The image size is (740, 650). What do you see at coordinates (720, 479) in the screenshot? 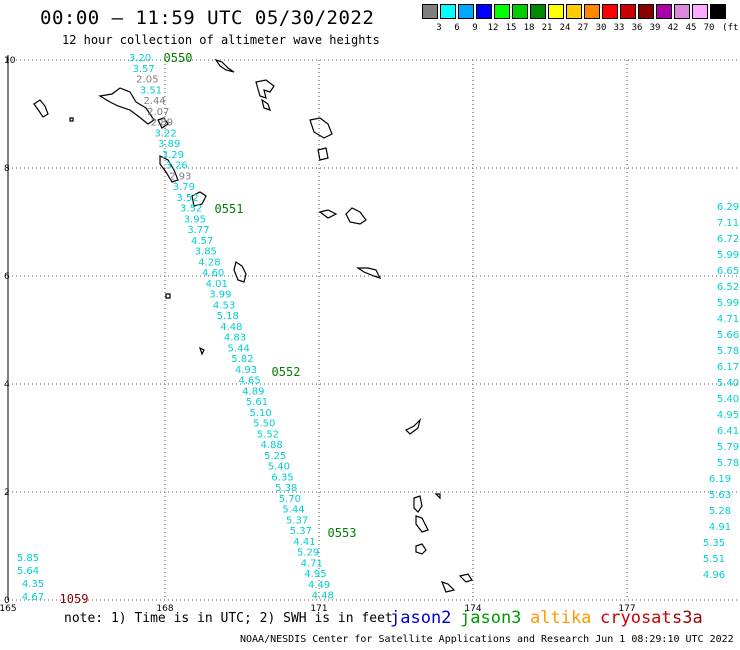
I see `swh-value: 6.19` at bounding box center [720, 479].